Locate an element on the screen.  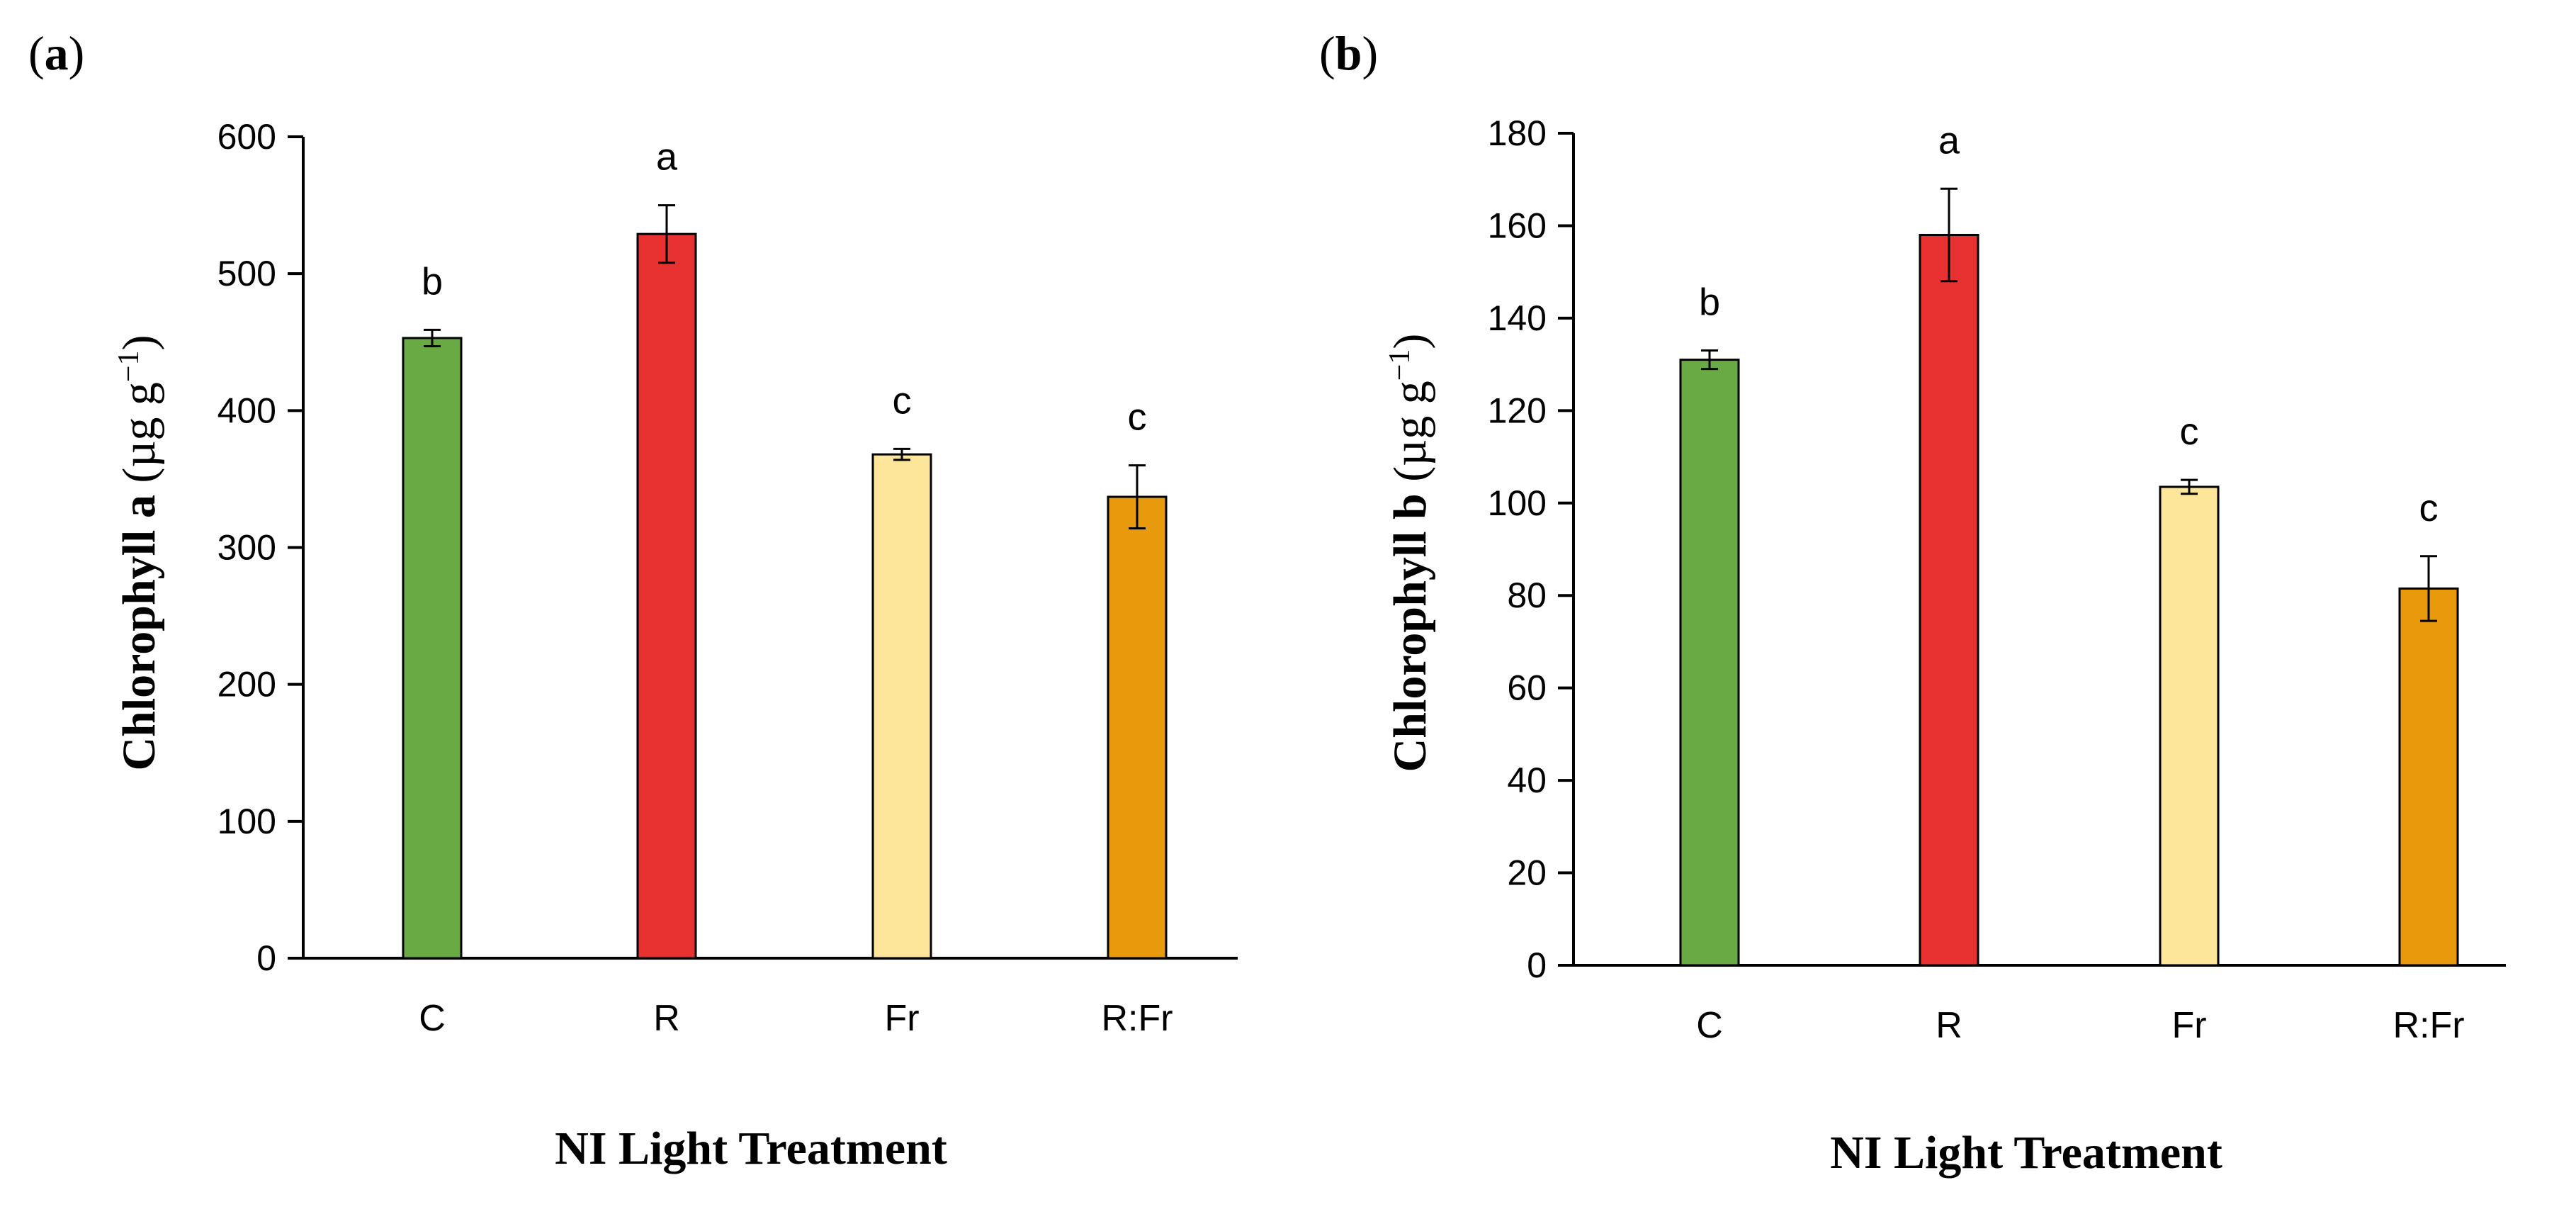
panel-a-bar-r-fr is located at coordinates (1137, 727).